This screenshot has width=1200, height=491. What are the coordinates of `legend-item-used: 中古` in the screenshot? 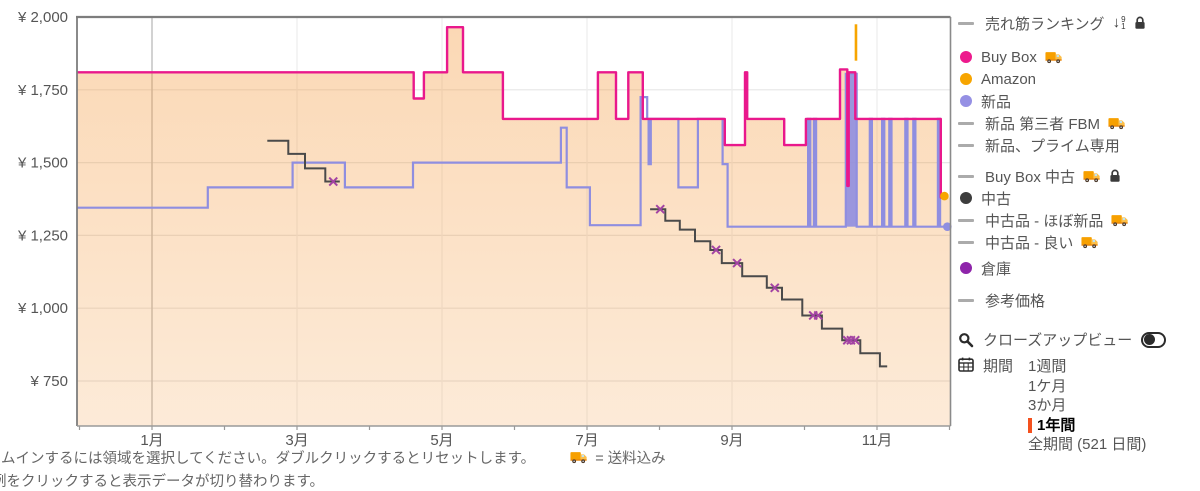 It's located at (1079, 198).